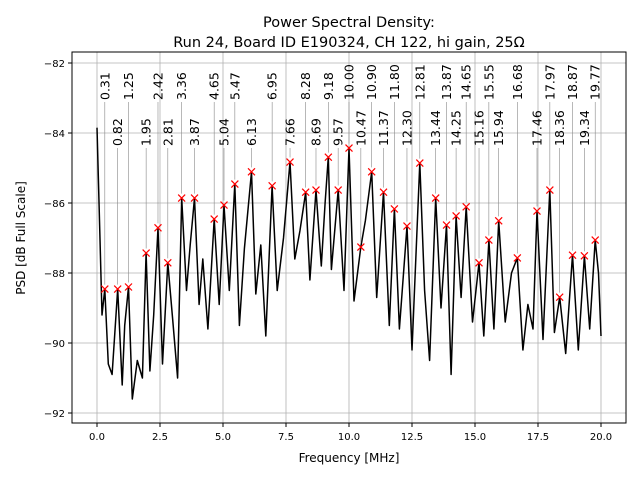 The width and height of the screenshot is (640, 480). What do you see at coordinates (104, 86) in the screenshot?
I see `peak-label: 0.31` at bounding box center [104, 86].